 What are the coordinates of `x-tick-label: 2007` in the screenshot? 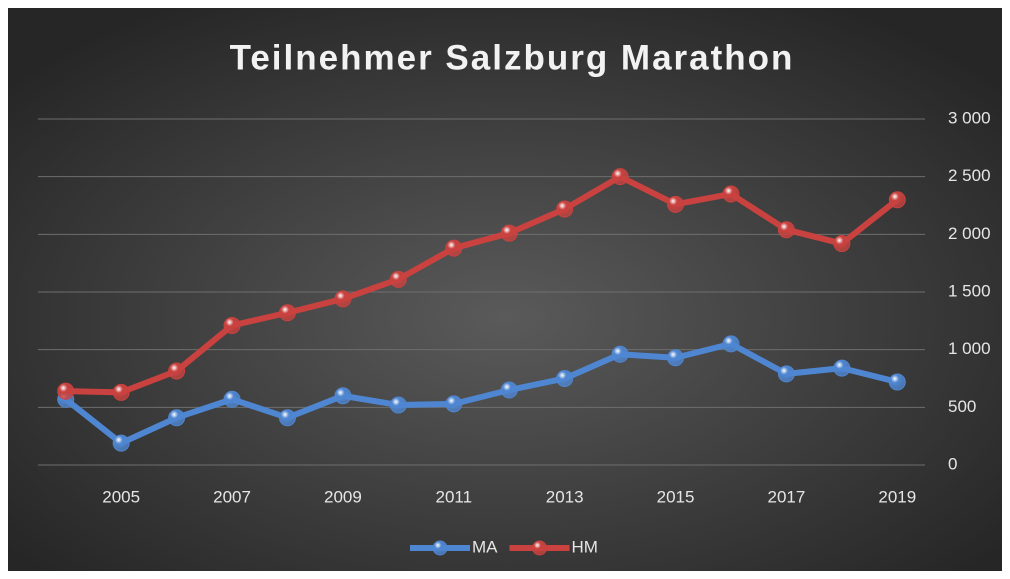 It's located at (232, 496).